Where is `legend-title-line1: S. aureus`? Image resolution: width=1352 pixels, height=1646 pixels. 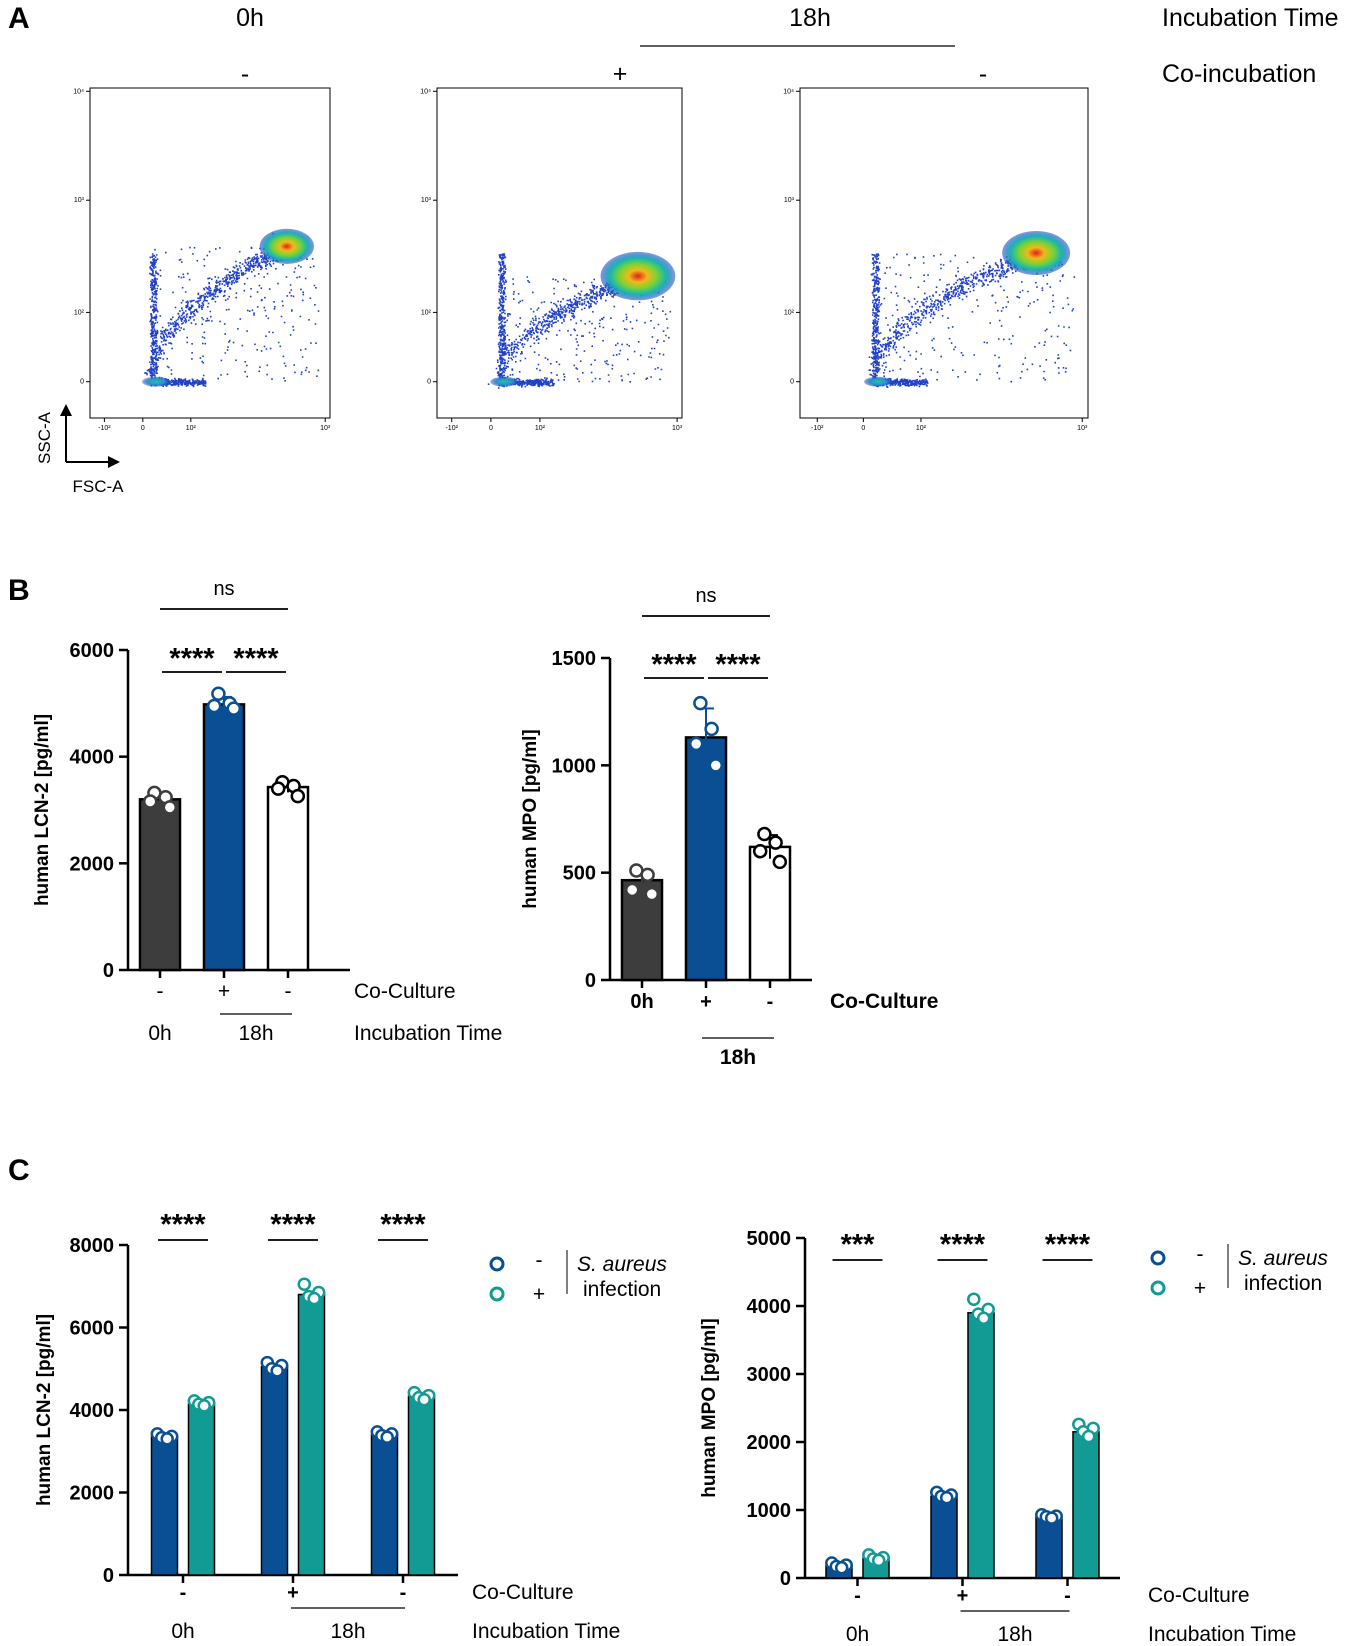 legend-title-line1: S. aureus is located at coordinates (1283, 1258).